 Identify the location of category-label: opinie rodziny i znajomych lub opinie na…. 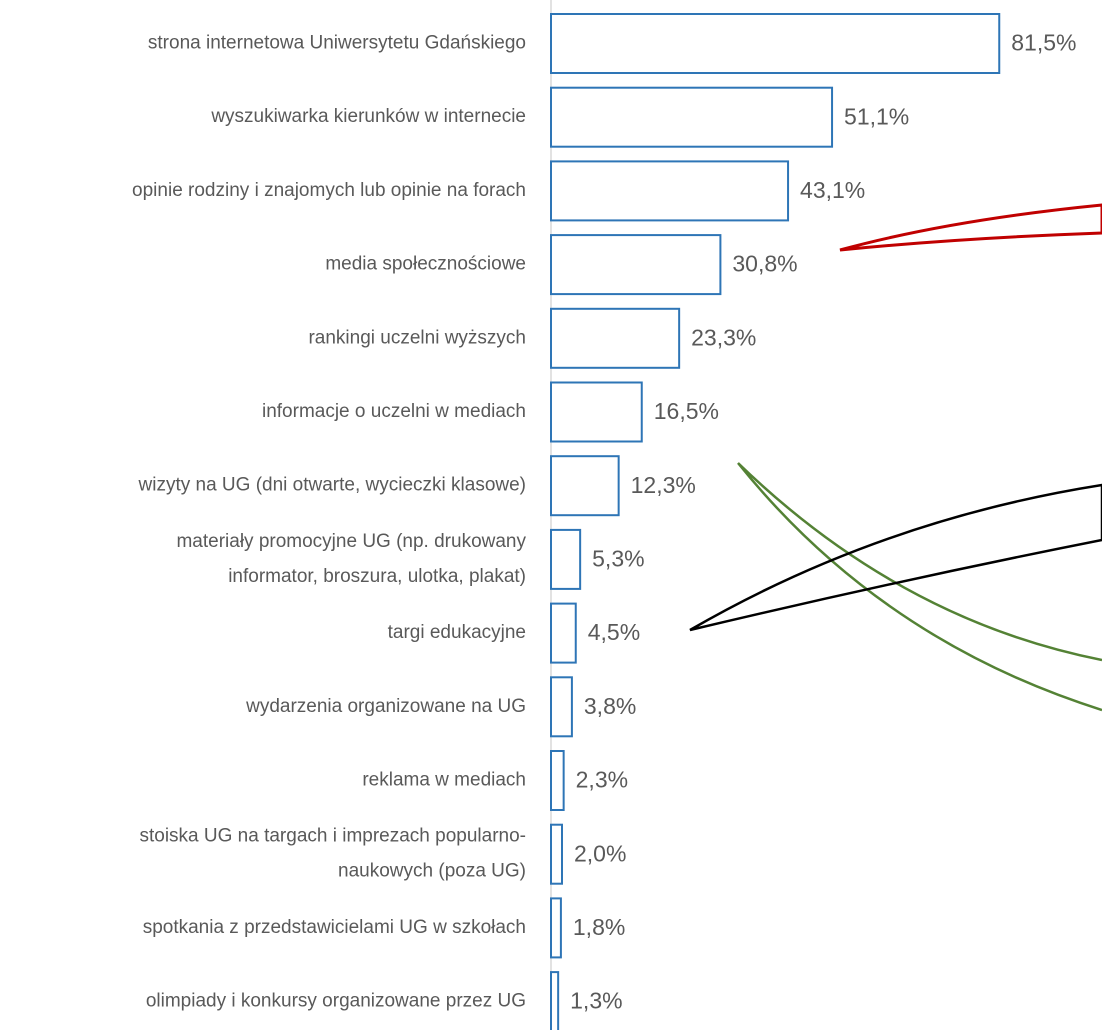
(329, 190).